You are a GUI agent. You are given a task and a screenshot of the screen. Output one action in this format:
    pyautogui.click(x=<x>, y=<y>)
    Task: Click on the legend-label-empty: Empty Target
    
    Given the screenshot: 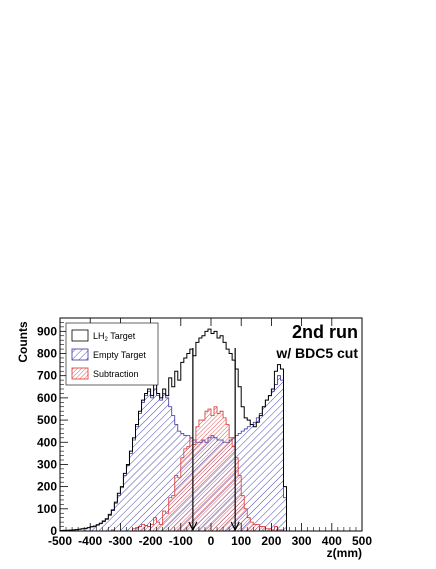 What is the action you would take?
    pyautogui.click(x=119, y=355)
    